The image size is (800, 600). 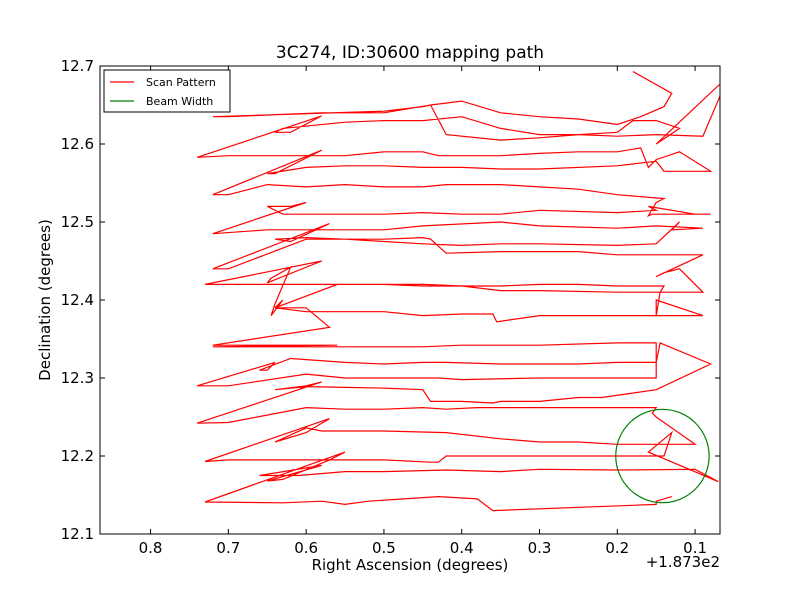 What do you see at coordinates (228, 548) in the screenshot?
I see `x-tick-label: 0.7` at bounding box center [228, 548].